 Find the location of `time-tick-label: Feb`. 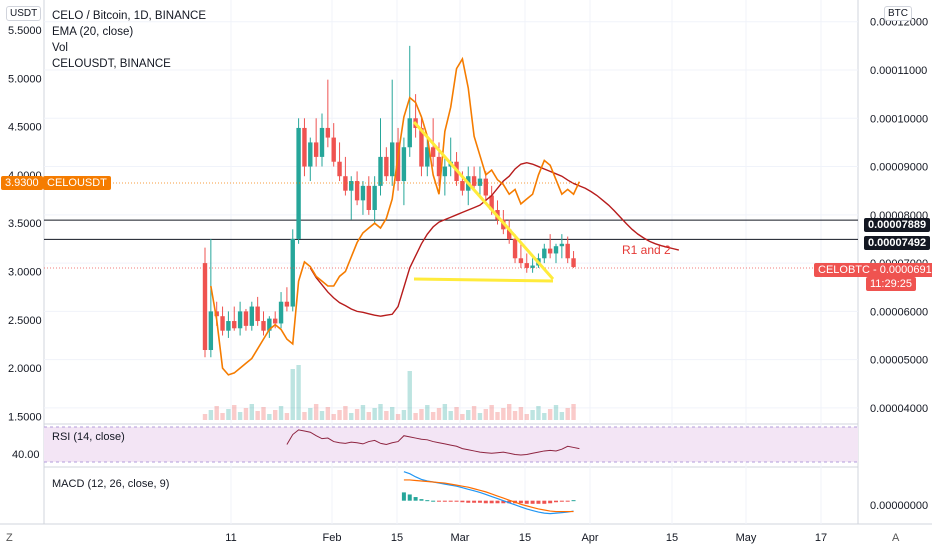

time-tick-label: Feb is located at coordinates (332, 538).